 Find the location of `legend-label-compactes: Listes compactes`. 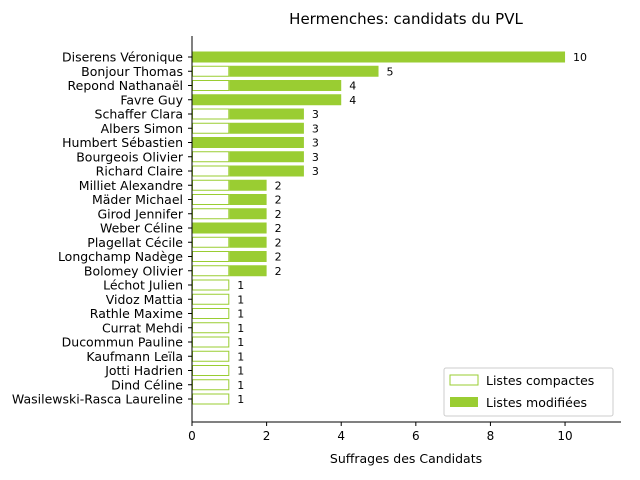

legend-label-compactes: Listes compactes is located at coordinates (540, 380).